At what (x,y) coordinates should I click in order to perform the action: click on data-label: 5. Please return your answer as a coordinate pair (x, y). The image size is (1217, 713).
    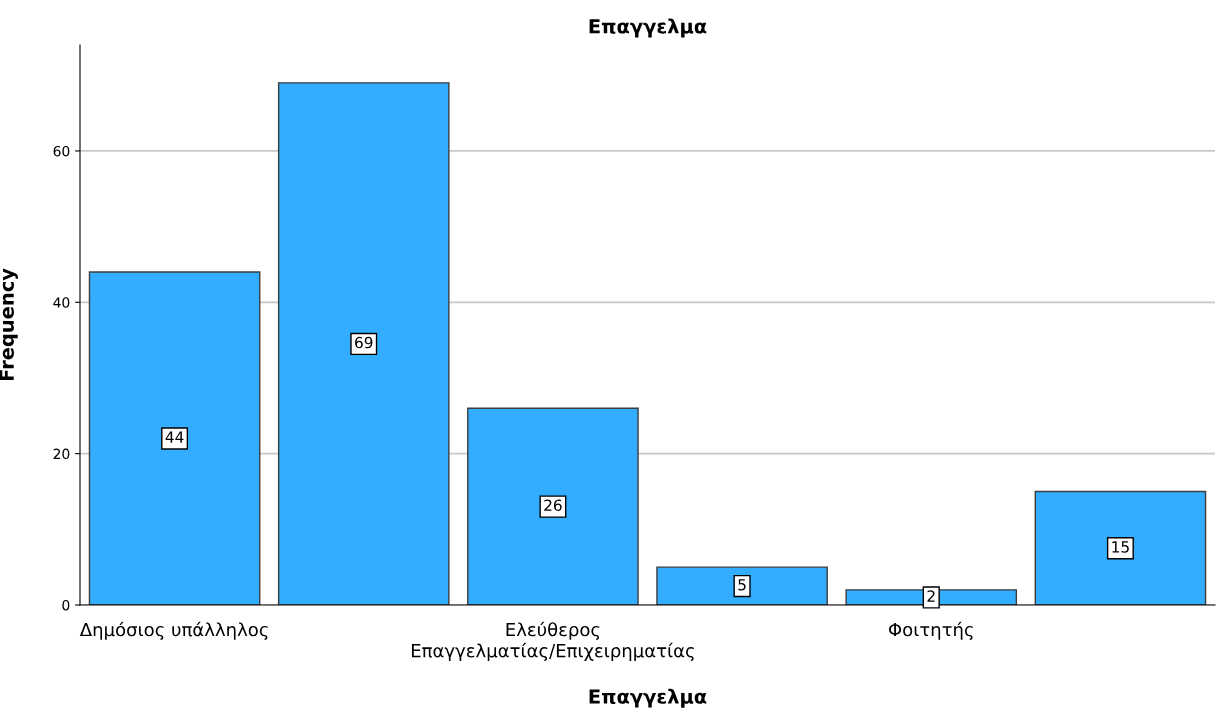
    Looking at the image, I should click on (742, 585).